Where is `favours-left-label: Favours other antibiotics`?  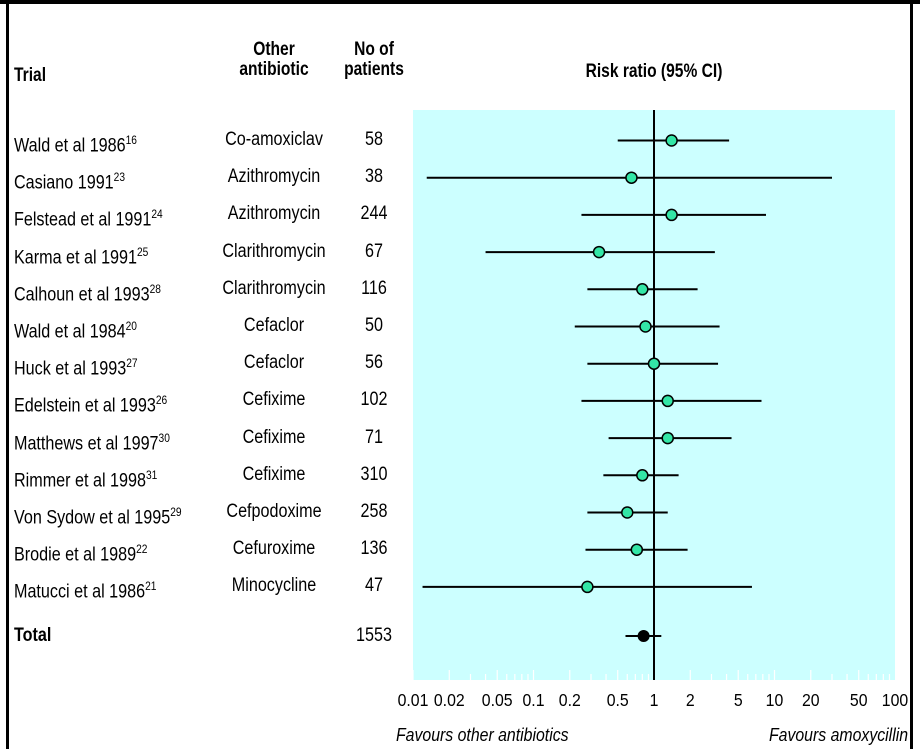
favours-left-label: Favours other antibiotics is located at coordinates (482, 735).